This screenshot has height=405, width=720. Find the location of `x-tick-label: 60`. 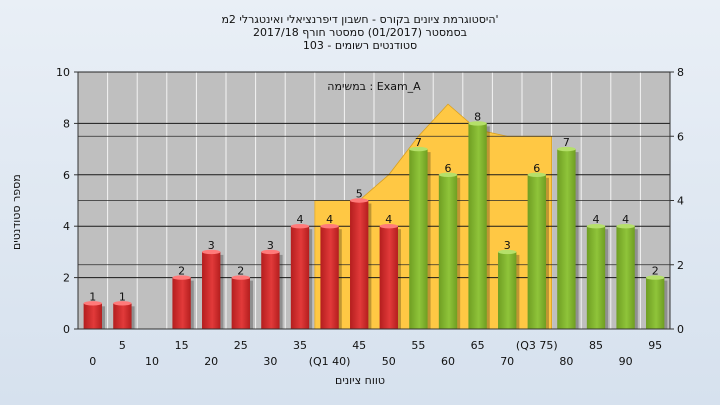

x-tick-label: 60 is located at coordinates (448, 361).